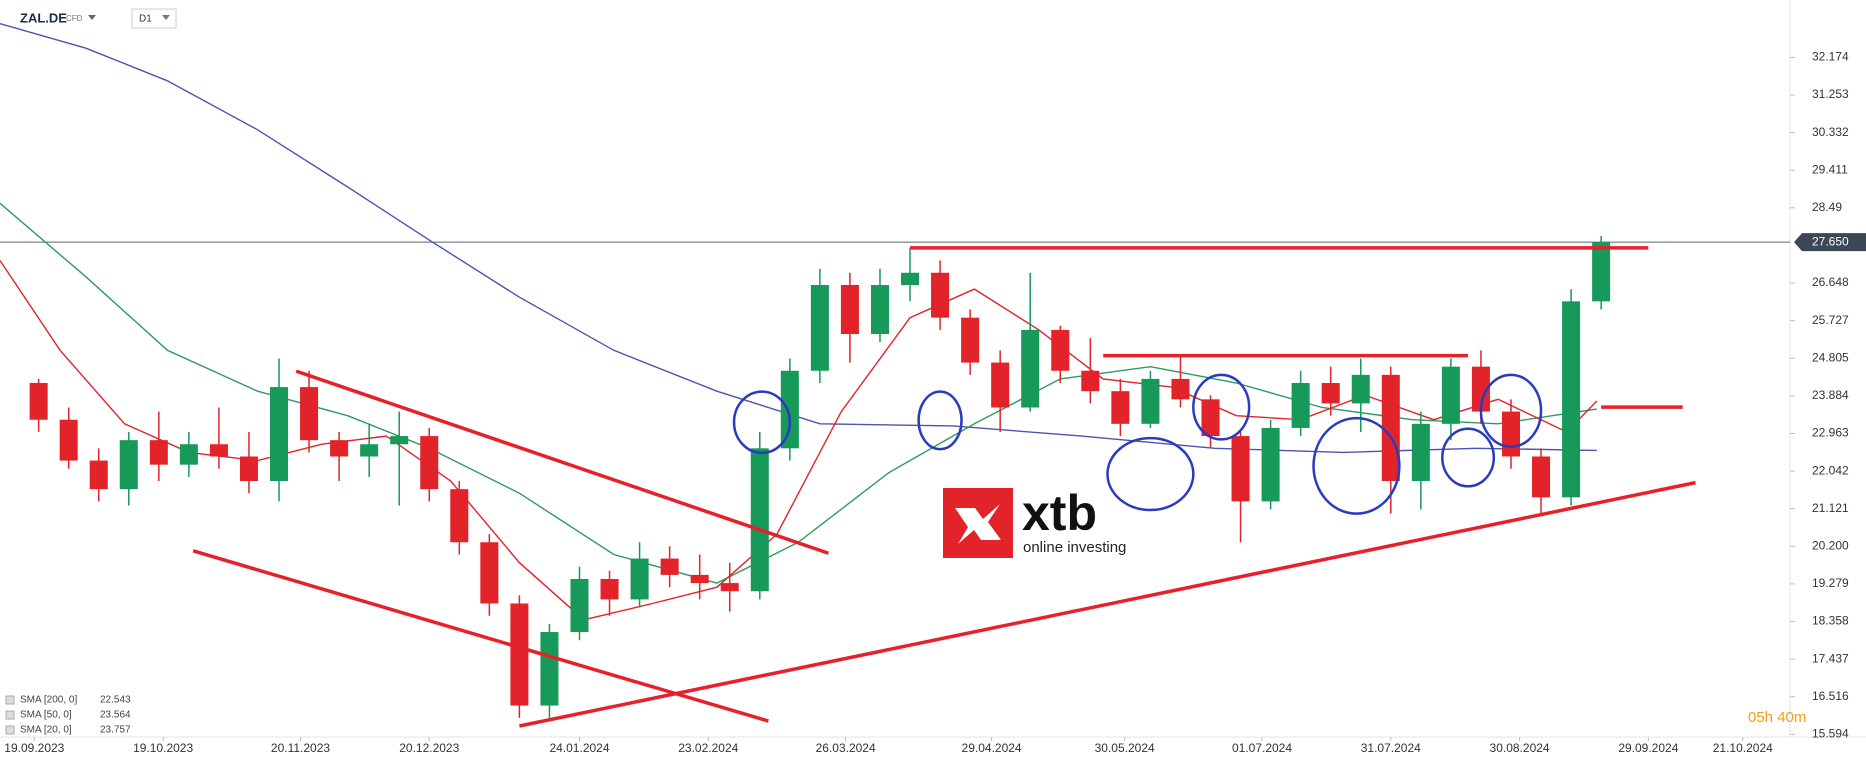 Image resolution: width=1866 pixels, height=759 pixels. Describe the element at coordinates (429, 748) in the screenshot. I see `x-tick-label: 20.12.2023` at that location.